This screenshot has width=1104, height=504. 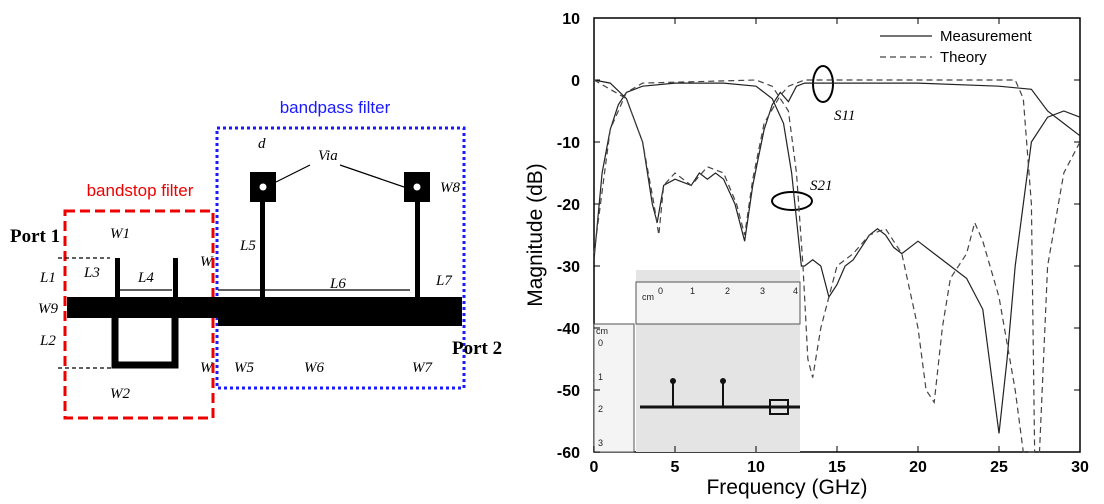 What do you see at coordinates (247, 246) in the screenshot?
I see `label: L5` at bounding box center [247, 246].